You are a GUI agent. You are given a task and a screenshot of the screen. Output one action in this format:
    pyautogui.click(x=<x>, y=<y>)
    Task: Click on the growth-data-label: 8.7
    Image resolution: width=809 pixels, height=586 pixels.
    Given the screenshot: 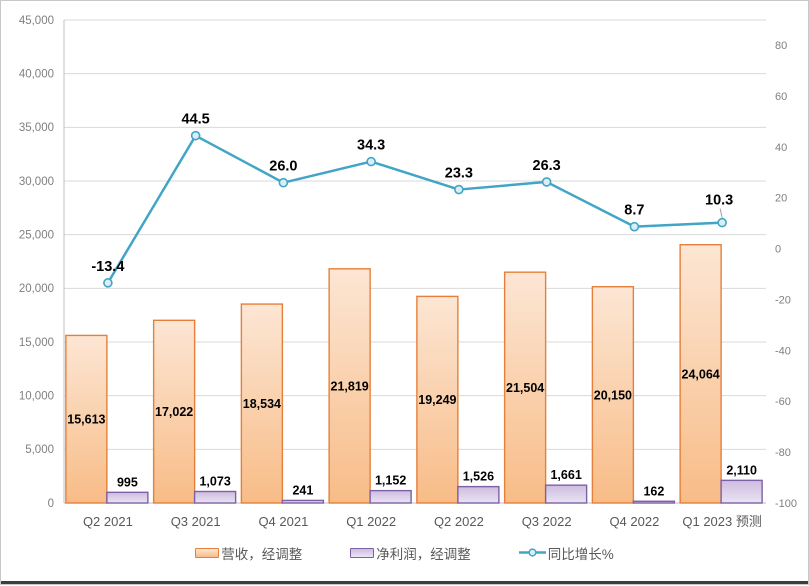 What is the action you would take?
    pyautogui.click(x=634, y=211)
    